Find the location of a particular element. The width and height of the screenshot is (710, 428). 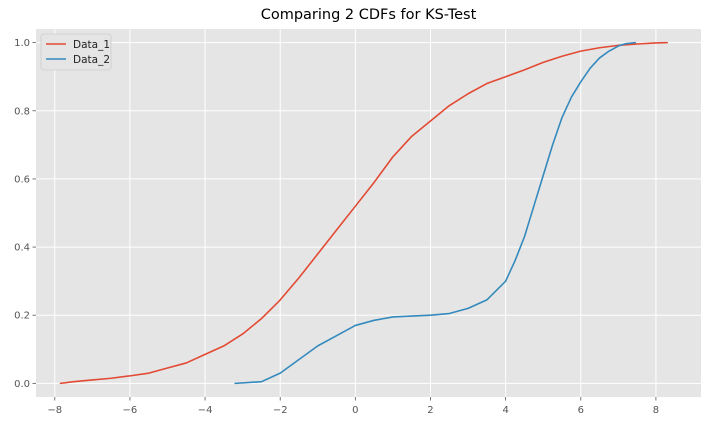

y-tick-label: 0.8 is located at coordinates (22, 111).